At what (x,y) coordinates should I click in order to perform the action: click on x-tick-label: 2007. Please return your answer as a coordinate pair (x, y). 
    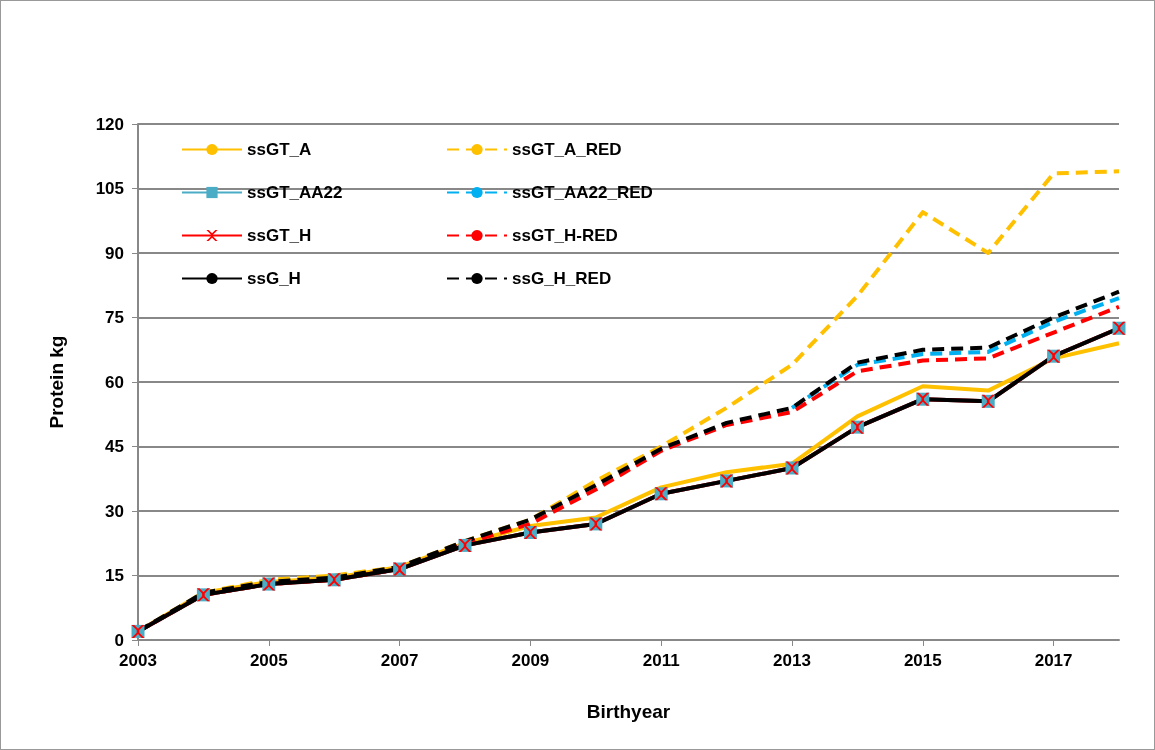
    Looking at the image, I should click on (399, 660).